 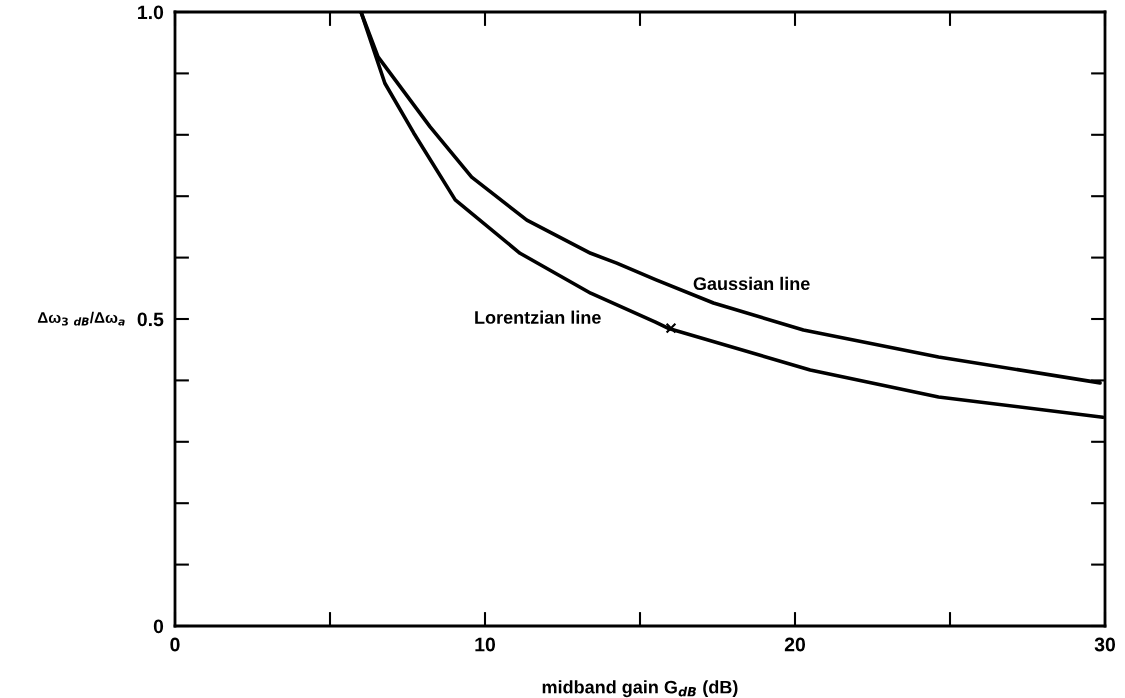 What do you see at coordinates (751, 283) in the screenshot?
I see `annotation: Gaussian line` at bounding box center [751, 283].